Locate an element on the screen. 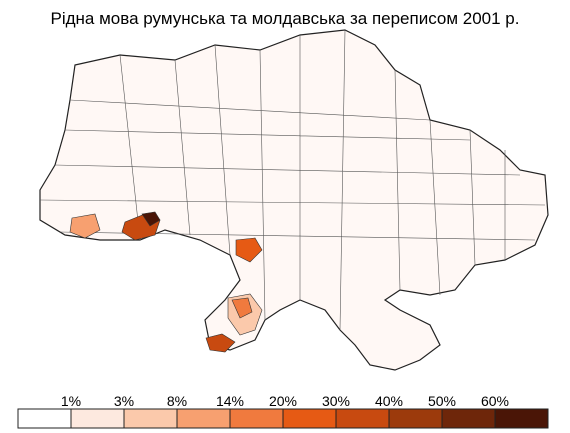 Image resolution: width=570 pixels, height=433 pixels. legend-label: 1% is located at coordinates (71, 401).